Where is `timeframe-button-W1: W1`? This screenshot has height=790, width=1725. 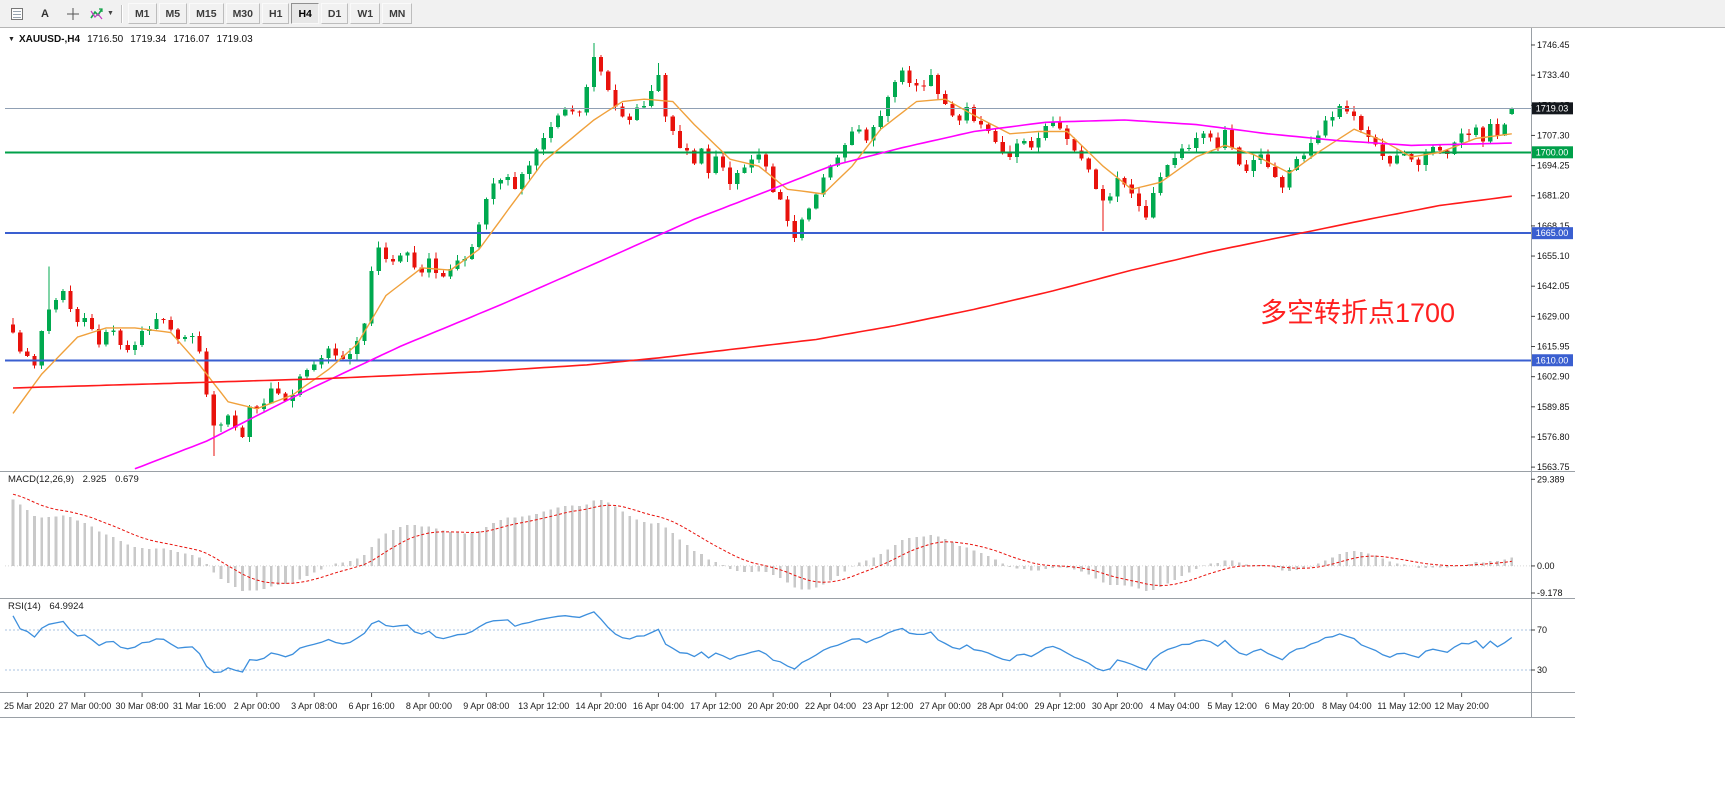
timeframe-button-W1: W1 is located at coordinates (365, 13).